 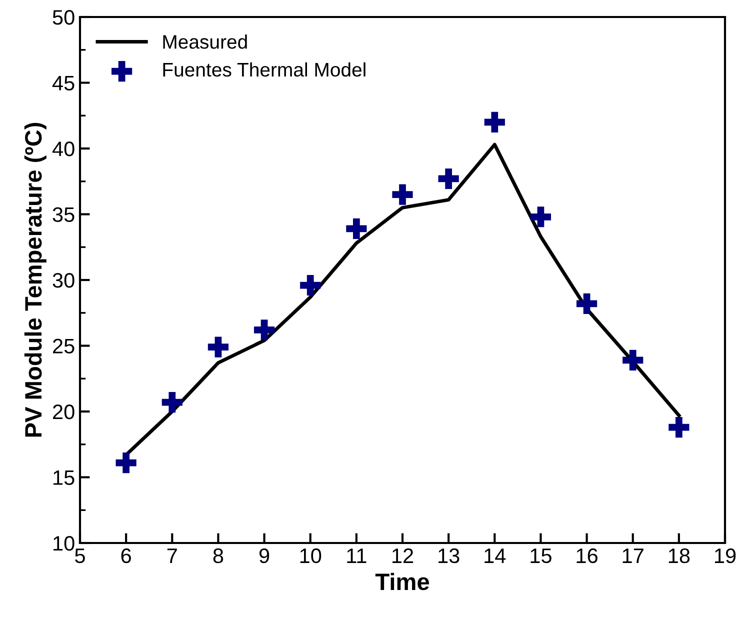 I want to click on x-tick-label: 19, so click(x=725, y=556).